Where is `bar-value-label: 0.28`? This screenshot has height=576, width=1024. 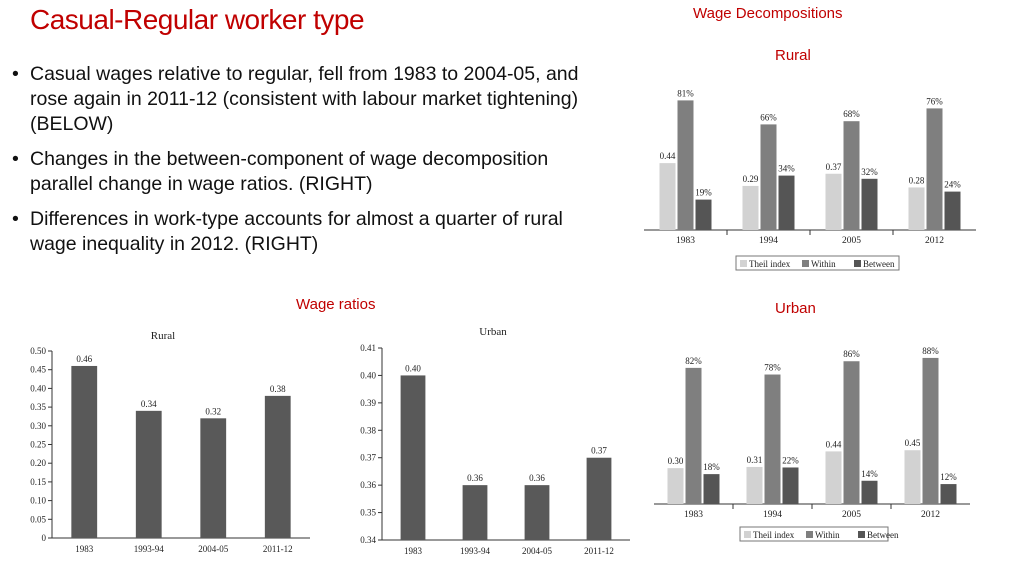
bar-value-label: 0.28 is located at coordinates (917, 180).